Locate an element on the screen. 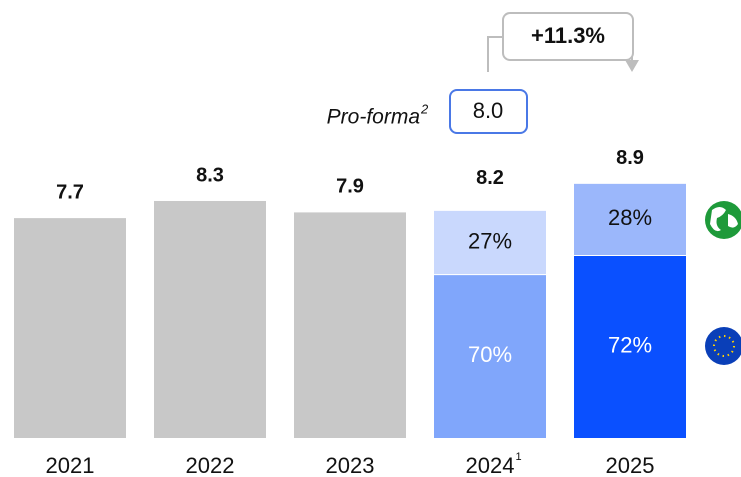 Image resolution: width=741 pixels, height=477 pixels. growth-box is located at coordinates (568, 36).